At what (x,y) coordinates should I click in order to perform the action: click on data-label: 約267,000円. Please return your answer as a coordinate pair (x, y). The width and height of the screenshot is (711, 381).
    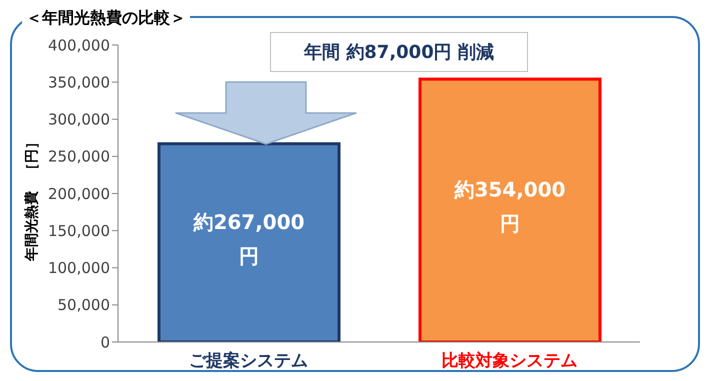
    Looking at the image, I should click on (248, 239).